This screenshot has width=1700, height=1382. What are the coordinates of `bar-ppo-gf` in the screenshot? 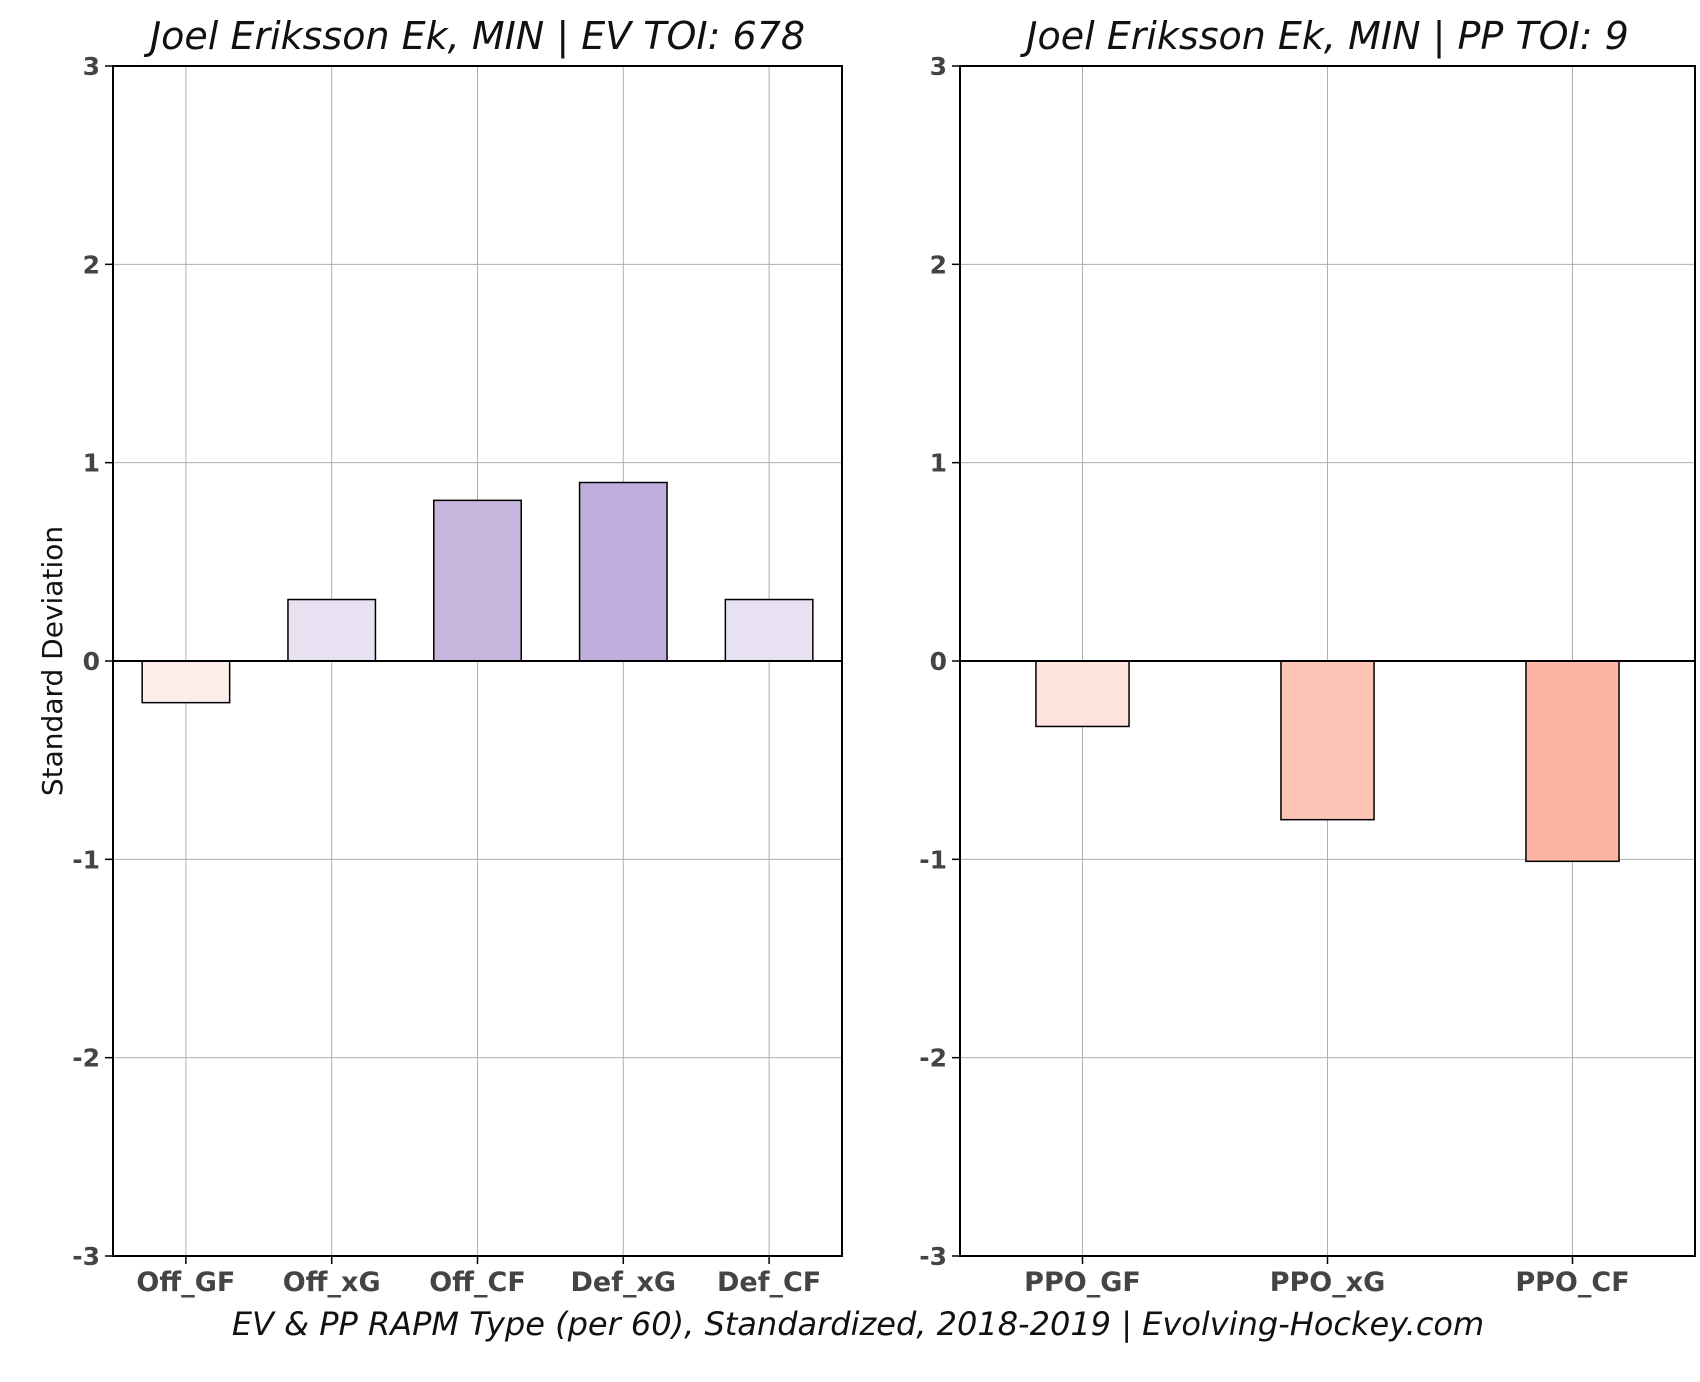 It's located at (1082, 694).